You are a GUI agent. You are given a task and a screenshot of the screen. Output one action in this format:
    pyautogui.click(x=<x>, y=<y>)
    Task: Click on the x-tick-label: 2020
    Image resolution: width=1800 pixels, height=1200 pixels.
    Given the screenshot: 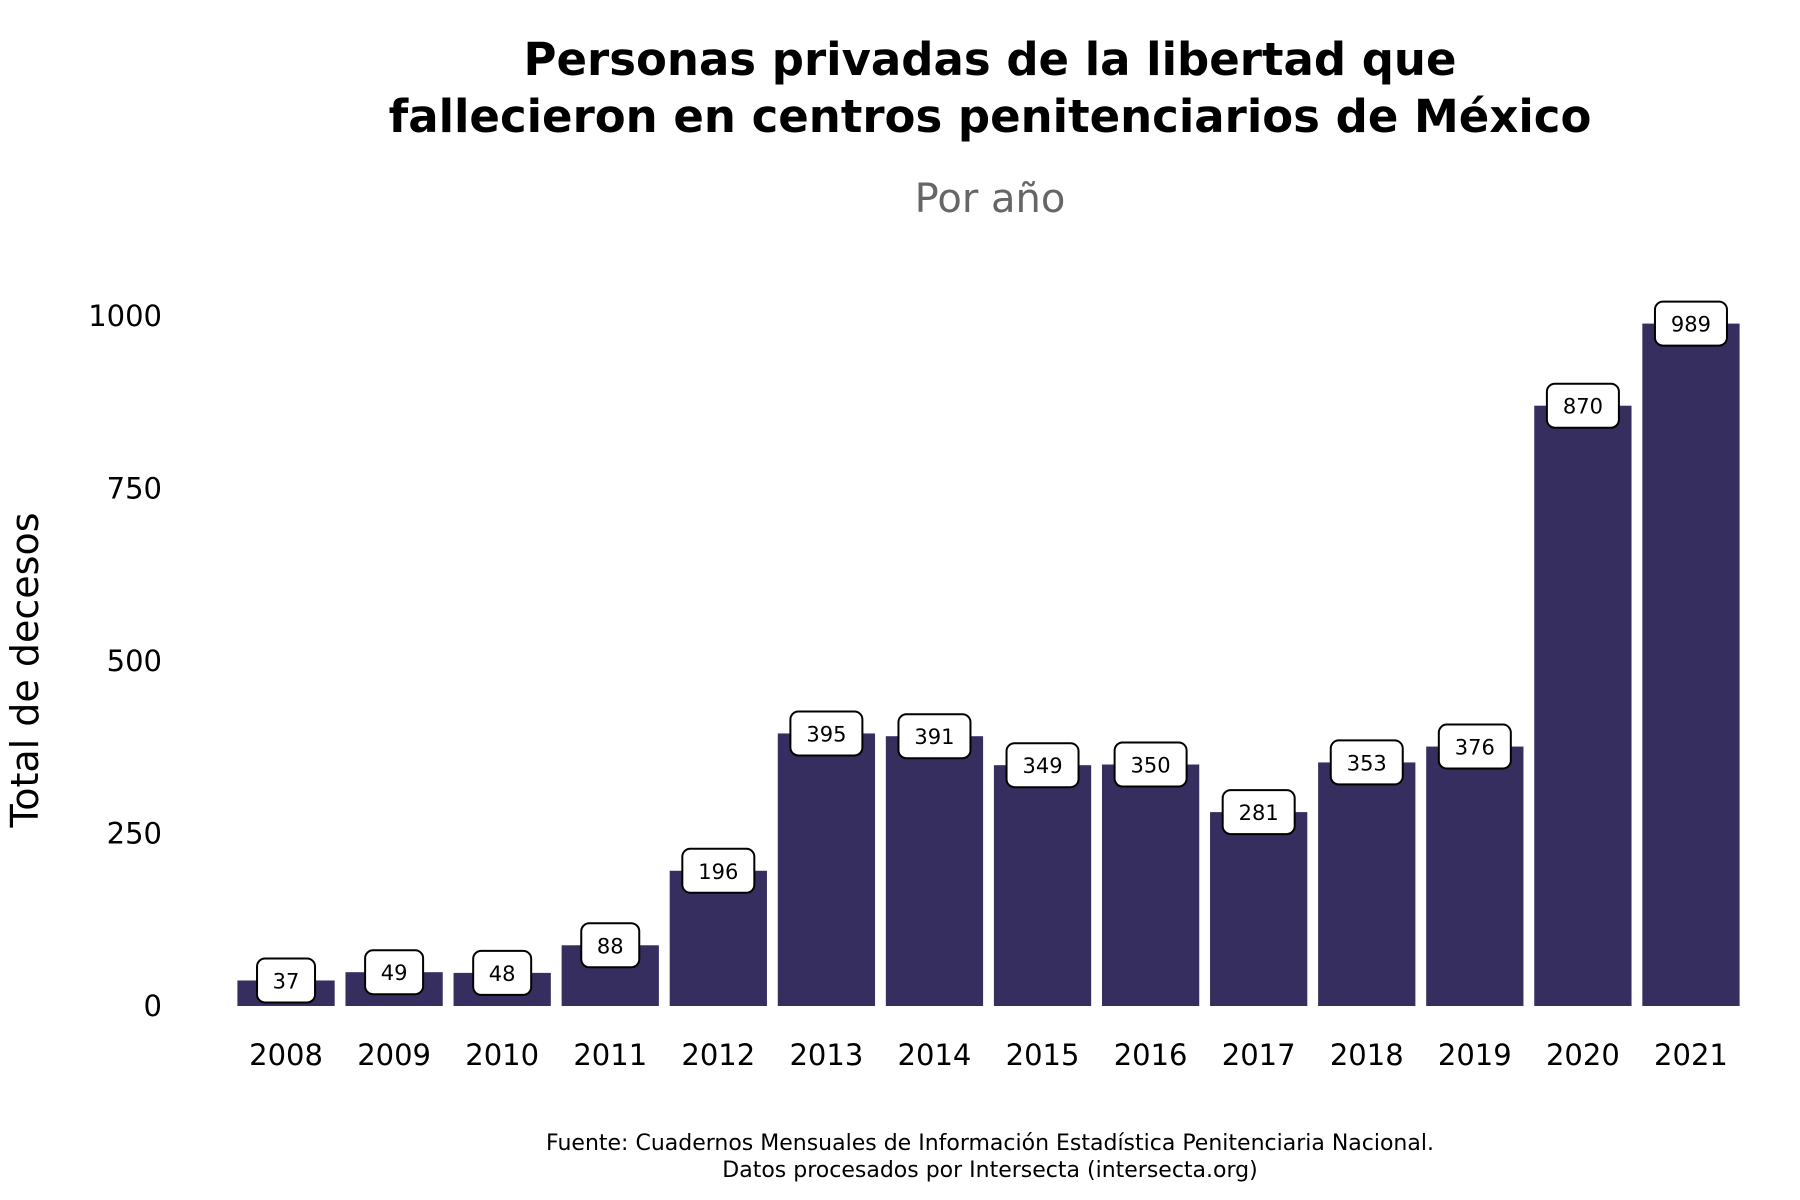 What is the action you would take?
    pyautogui.click(x=1583, y=1055)
    